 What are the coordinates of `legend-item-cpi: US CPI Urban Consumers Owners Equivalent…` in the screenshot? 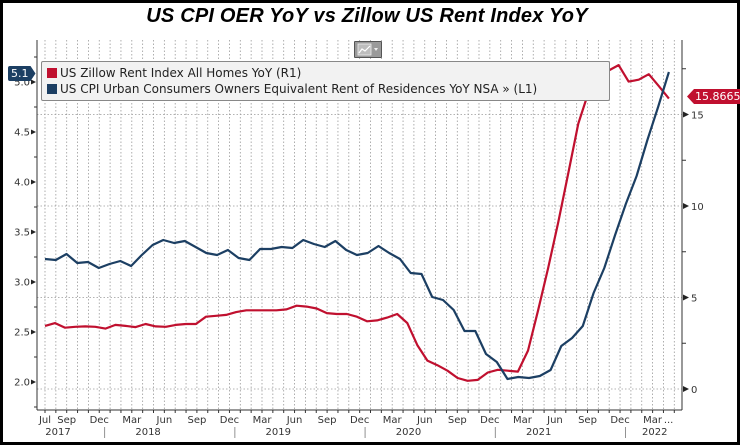 It's located at (292, 89).